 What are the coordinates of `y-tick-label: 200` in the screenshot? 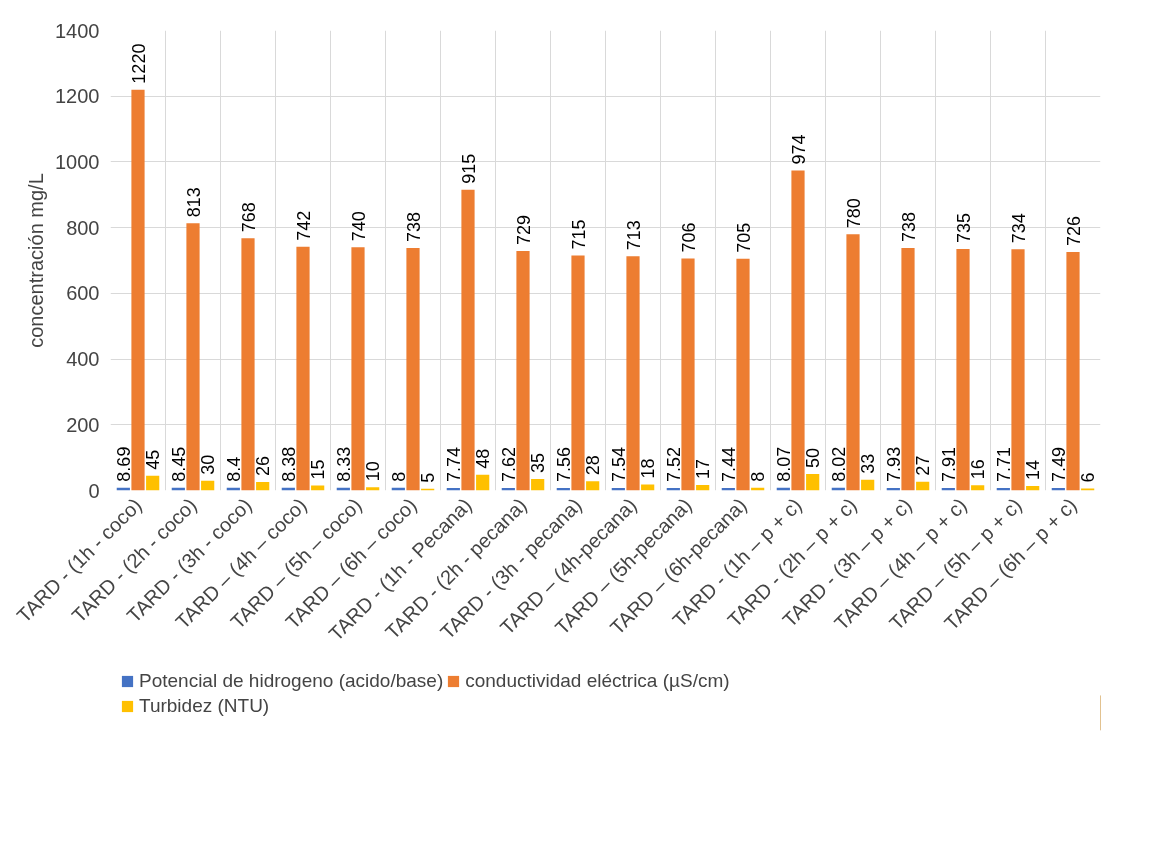 It's located at (83, 424).